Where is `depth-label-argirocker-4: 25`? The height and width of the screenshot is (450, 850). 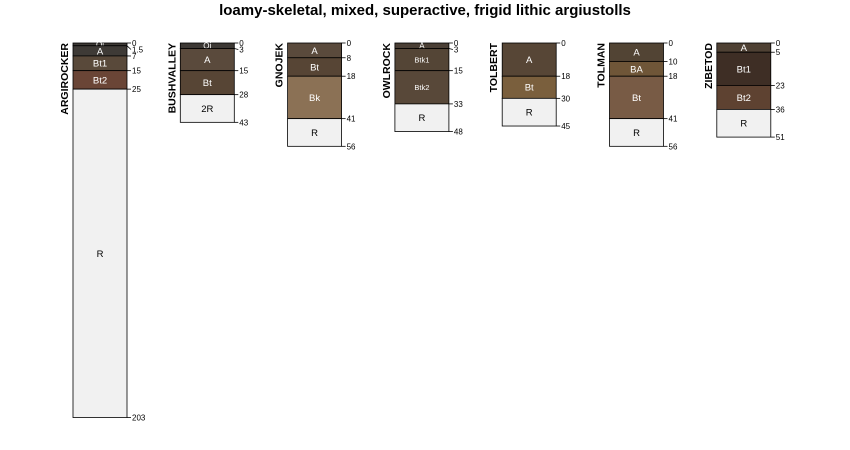
depth-label-argirocker-4: 25 is located at coordinates (136, 89).